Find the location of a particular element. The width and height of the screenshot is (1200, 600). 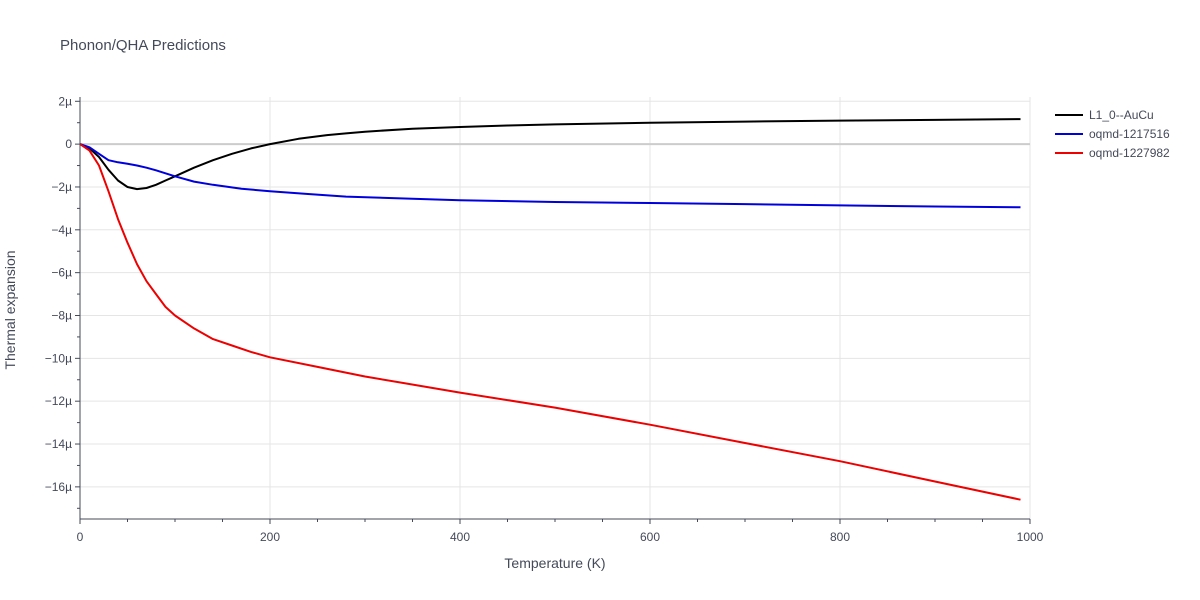

x-tick-label: 0 is located at coordinates (80, 537).